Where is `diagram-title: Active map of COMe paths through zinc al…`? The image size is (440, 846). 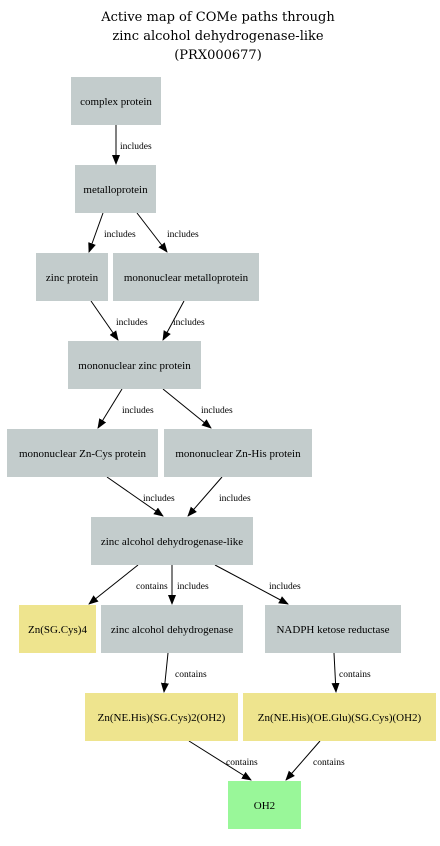 diagram-title: Active map of COMe paths through zinc al… is located at coordinates (217, 36).